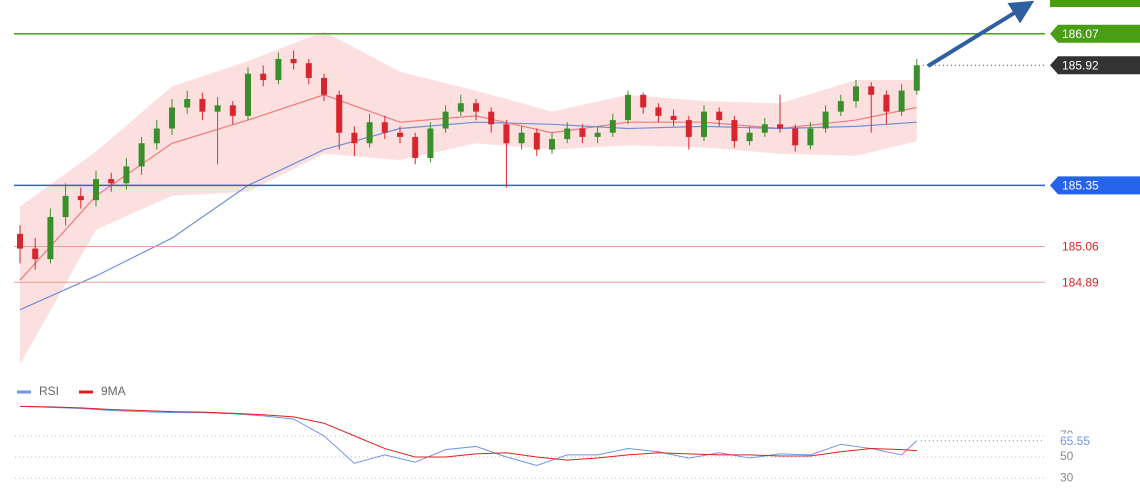 The height and width of the screenshot is (500, 1140). What do you see at coordinates (1080, 65) in the screenshot?
I see `last-price-label: 185.92` at bounding box center [1080, 65].